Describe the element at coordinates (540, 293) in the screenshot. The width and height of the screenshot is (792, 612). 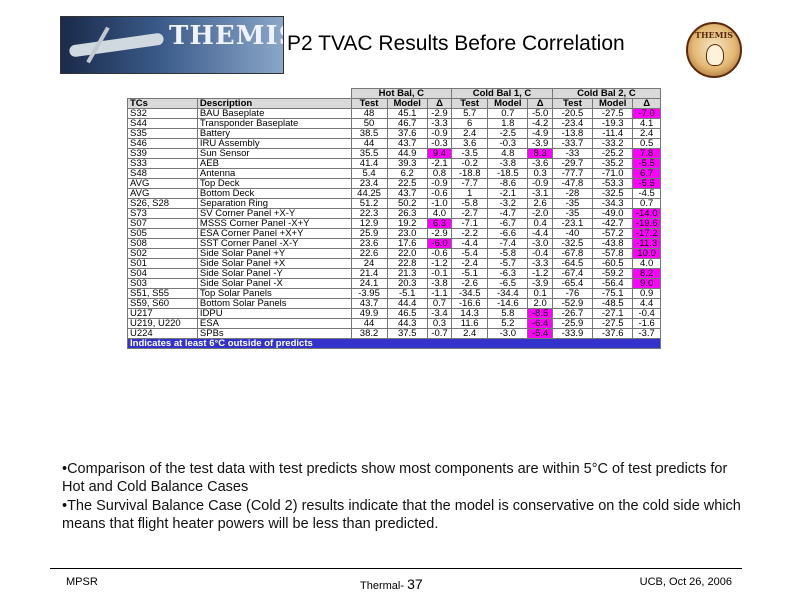
I see `value-cell: 0.1` at that location.